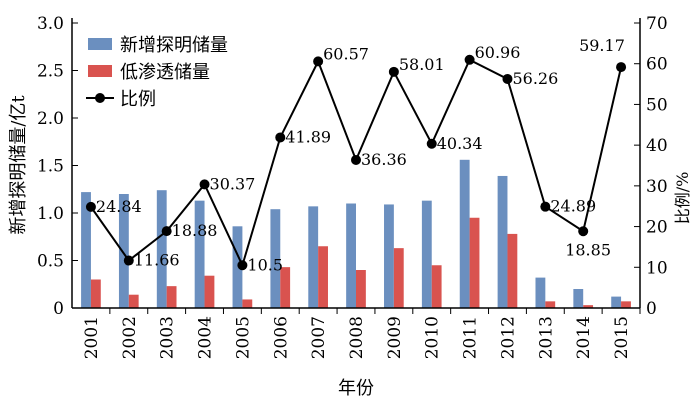  What do you see at coordinates (422, 64) in the screenshot?
I see `ratio-data-label: 58.01` at bounding box center [422, 64].